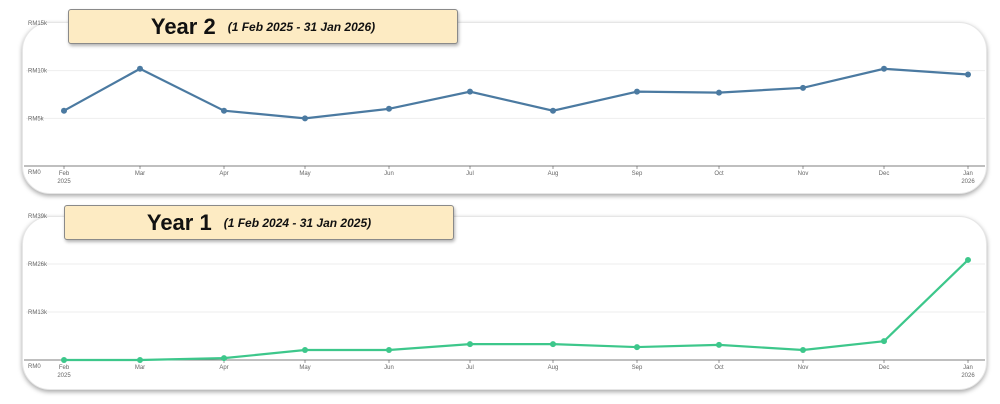 This screenshot has height=404, width=1000. I want to click on year2-xtick-label: Nov, so click(803, 174).